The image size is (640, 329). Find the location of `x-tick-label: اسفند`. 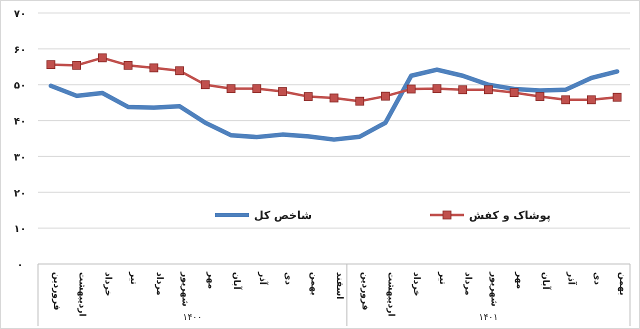

x-tick-label: اسفند is located at coordinates (339, 286).